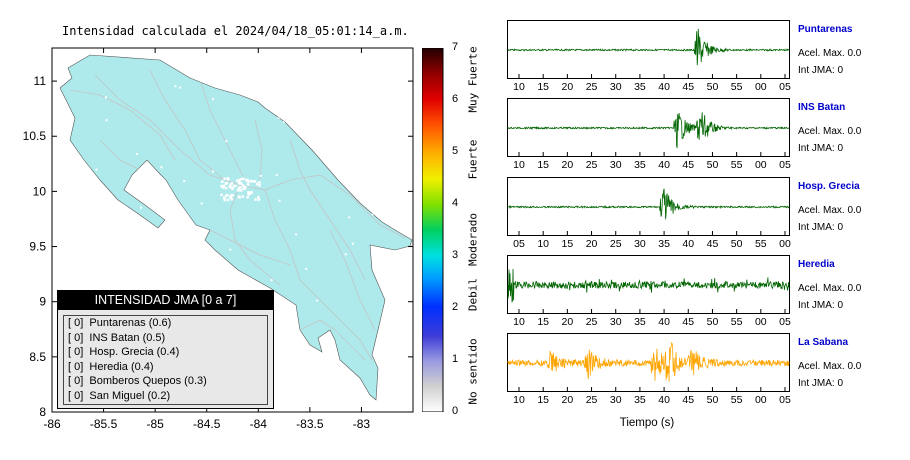  I want to click on colorbar-category: Muy Fuerte, so click(473, 79).